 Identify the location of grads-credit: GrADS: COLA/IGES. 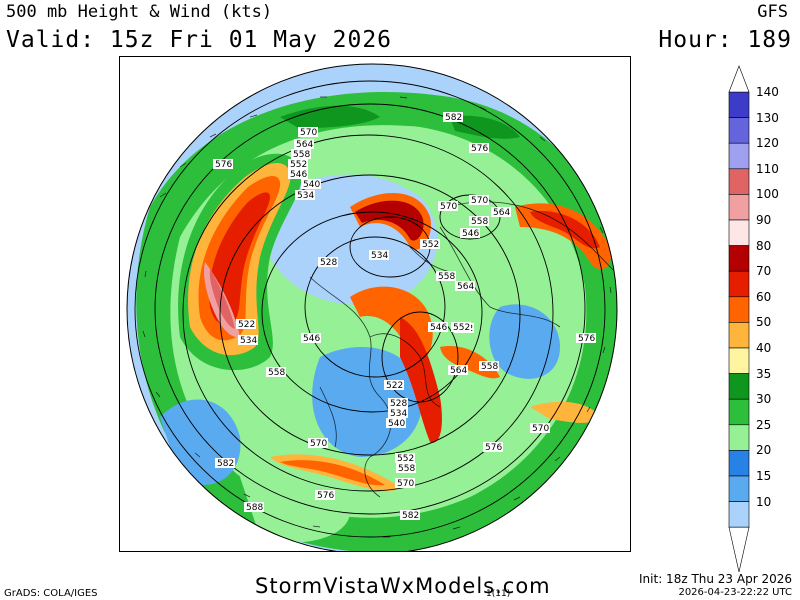
(51, 593).